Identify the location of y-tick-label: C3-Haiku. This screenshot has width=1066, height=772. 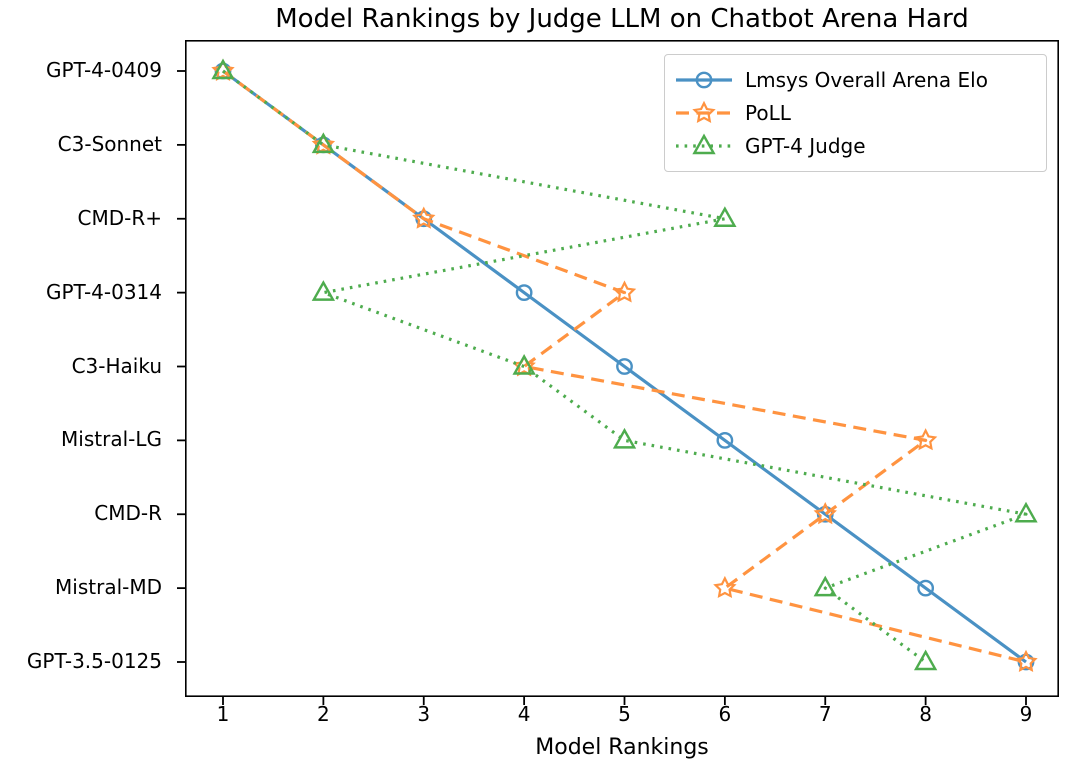
(116, 365).